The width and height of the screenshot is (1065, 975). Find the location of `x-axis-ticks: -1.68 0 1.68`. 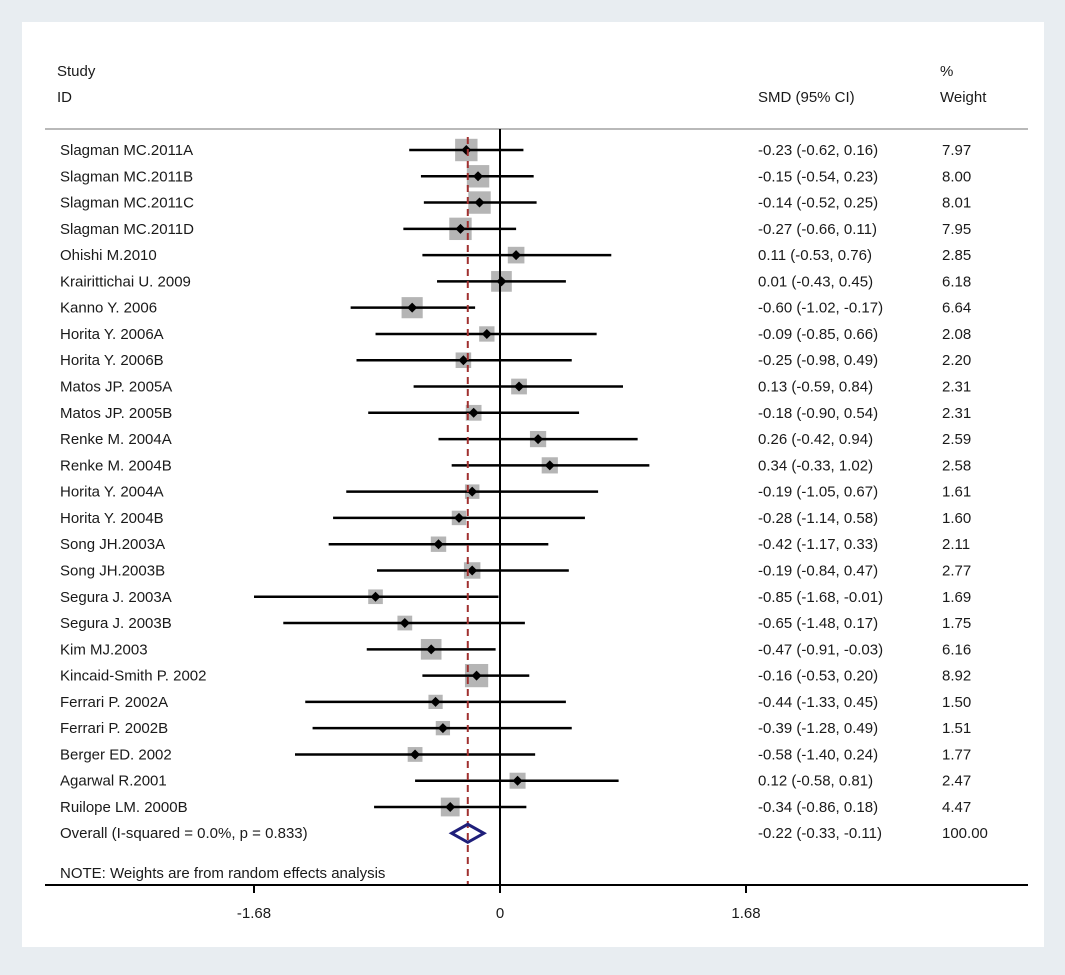

x-axis-ticks: -1.68 0 1.68 is located at coordinates (499, 903).